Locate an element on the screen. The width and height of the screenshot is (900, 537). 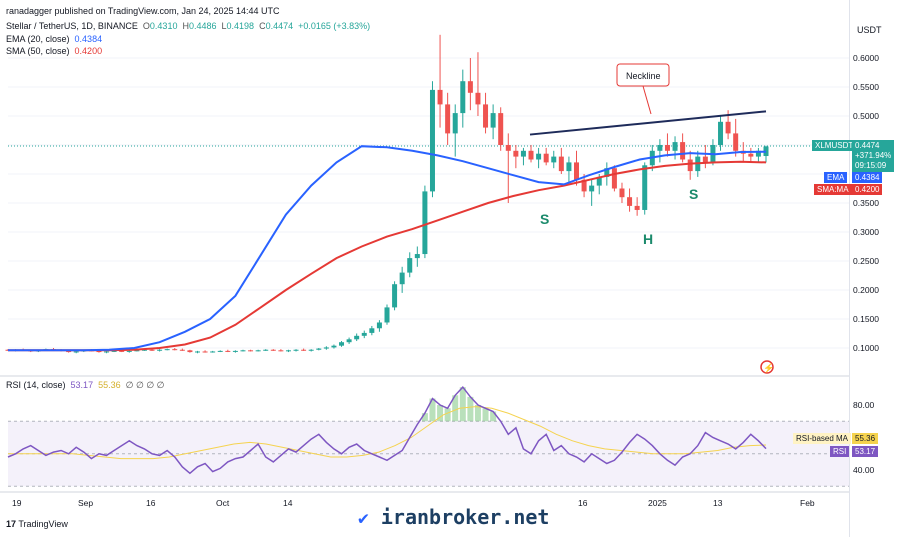
rsi-ma-tag-val: 55.36 is located at coordinates (865, 438).